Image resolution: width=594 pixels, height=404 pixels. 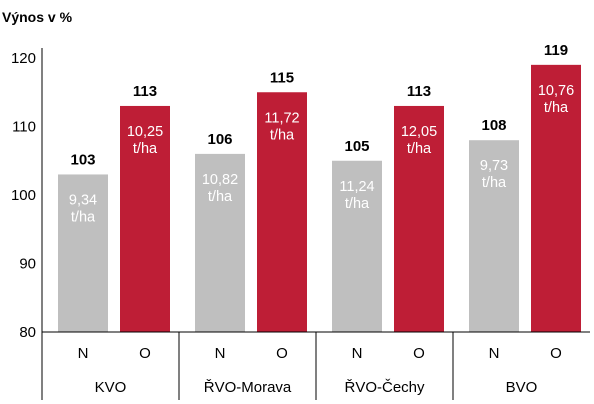 What do you see at coordinates (111, 387) in the screenshot?
I see `x-group-label: KVO` at bounding box center [111, 387].